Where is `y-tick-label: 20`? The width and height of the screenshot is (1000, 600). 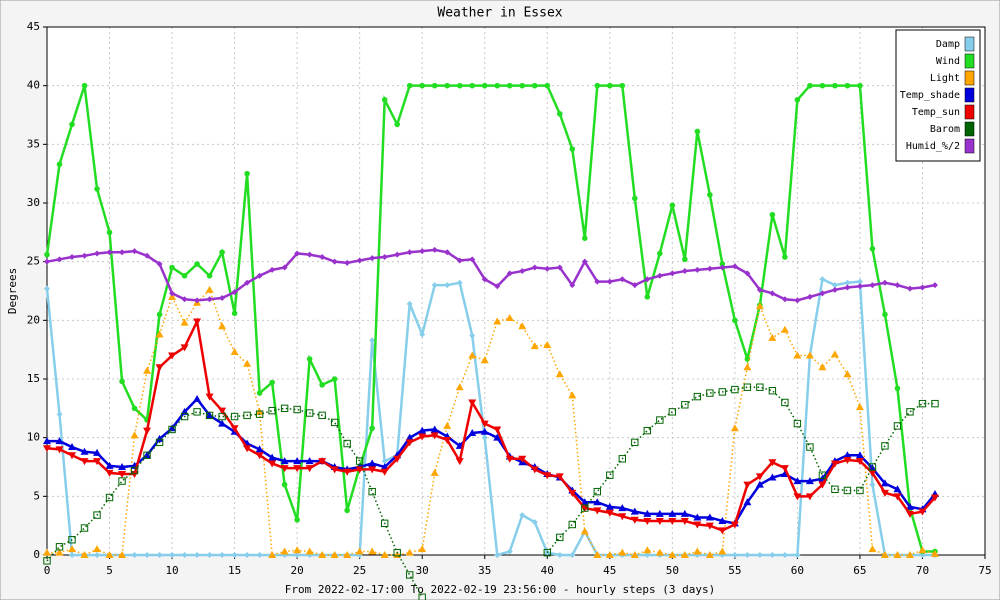
y-tick-label: 20 is located at coordinates (33, 319).